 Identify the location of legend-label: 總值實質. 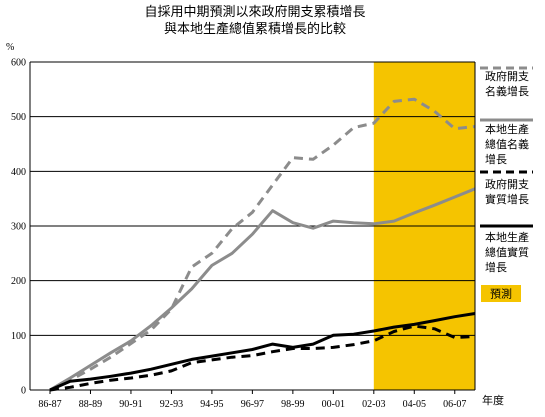
(507, 252).